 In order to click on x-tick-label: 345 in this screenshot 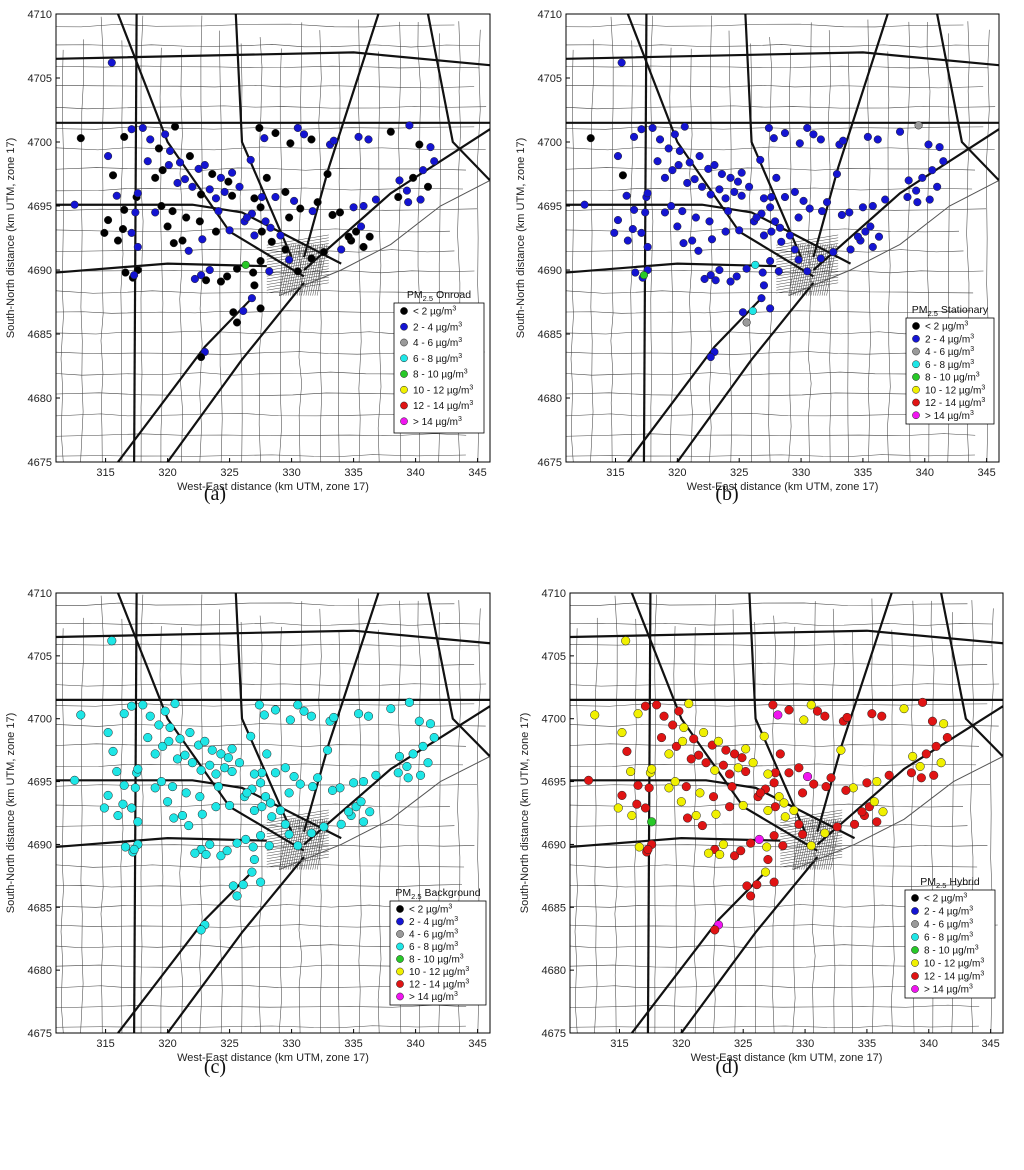, I will do `click(986, 473)`.